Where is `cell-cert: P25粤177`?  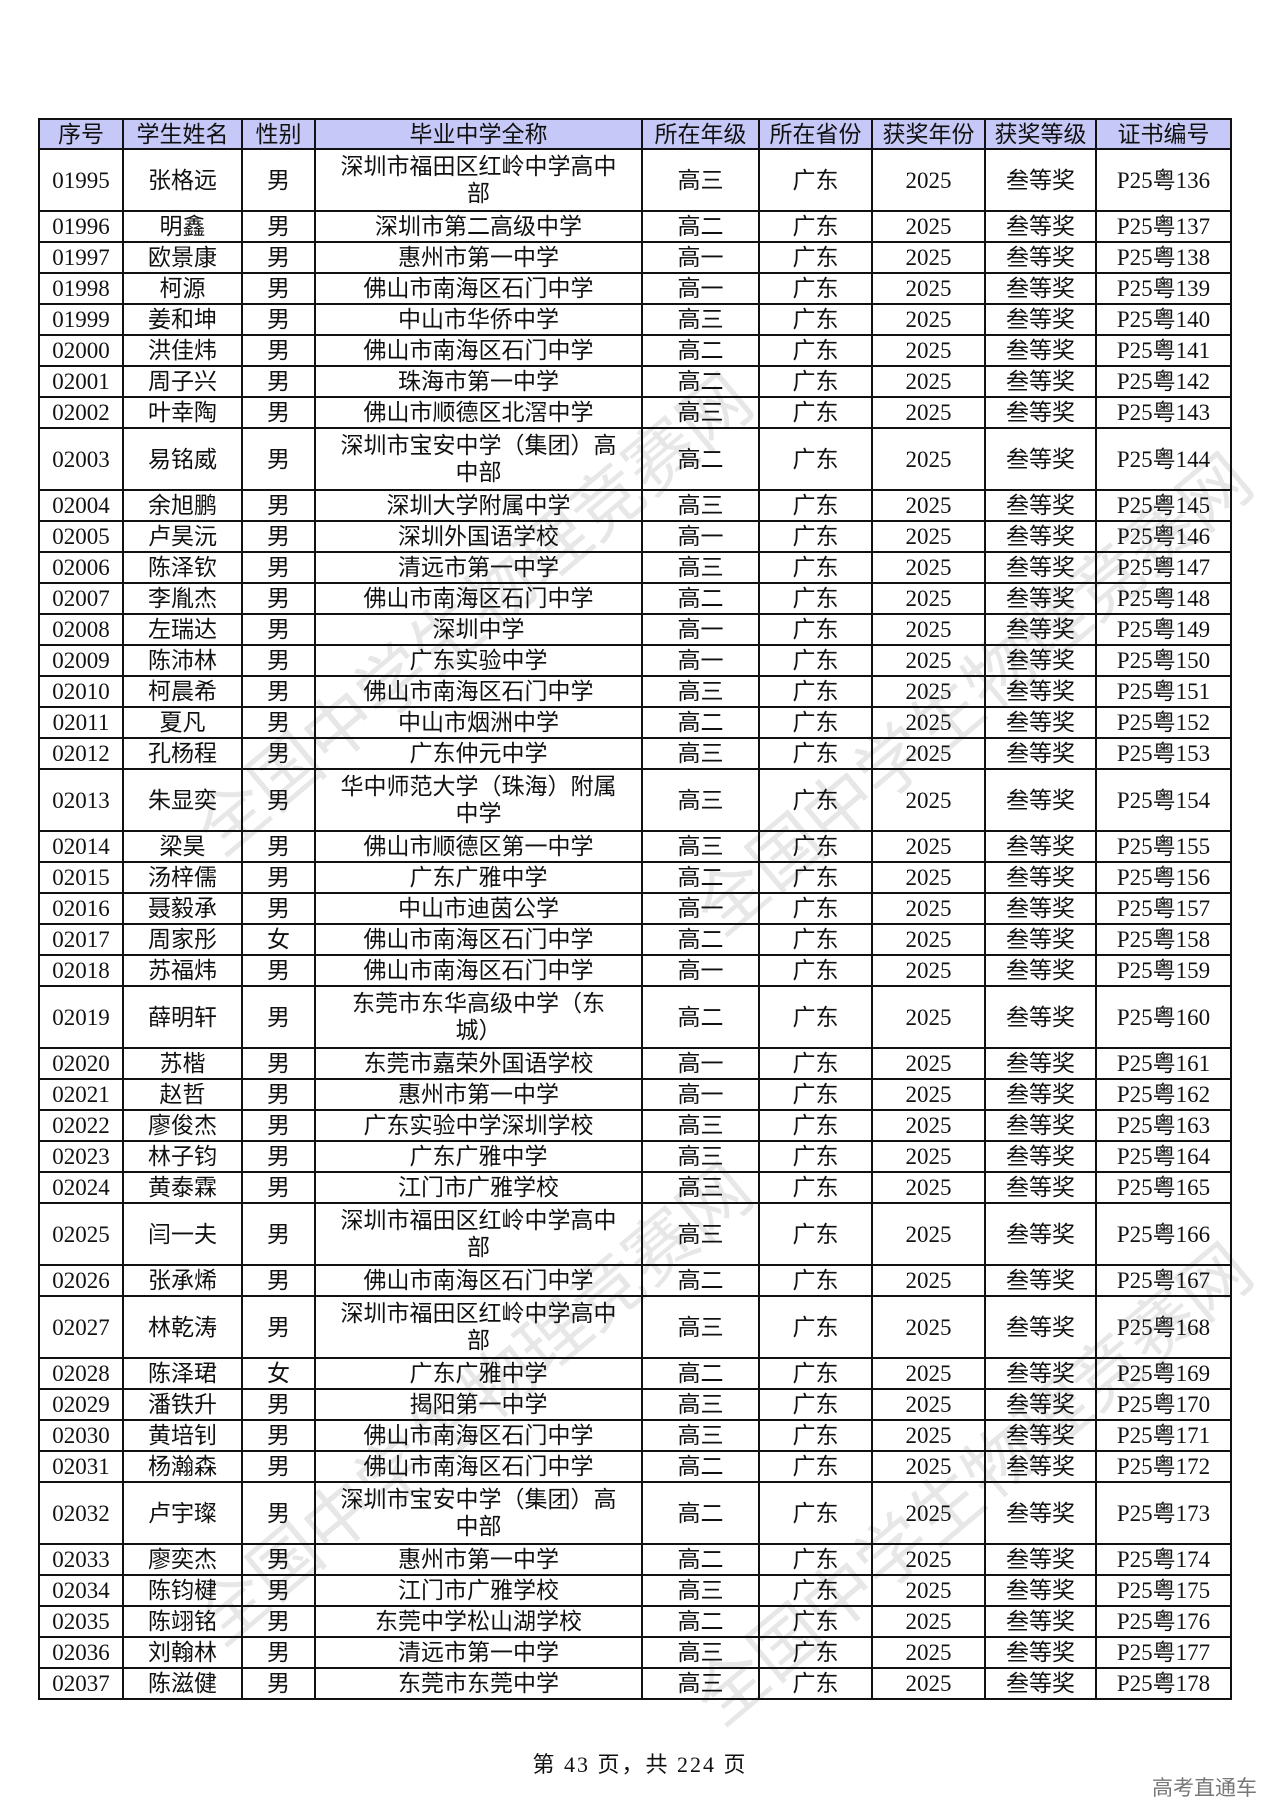
cell-cert: P25粤177 is located at coordinates (1163, 1652).